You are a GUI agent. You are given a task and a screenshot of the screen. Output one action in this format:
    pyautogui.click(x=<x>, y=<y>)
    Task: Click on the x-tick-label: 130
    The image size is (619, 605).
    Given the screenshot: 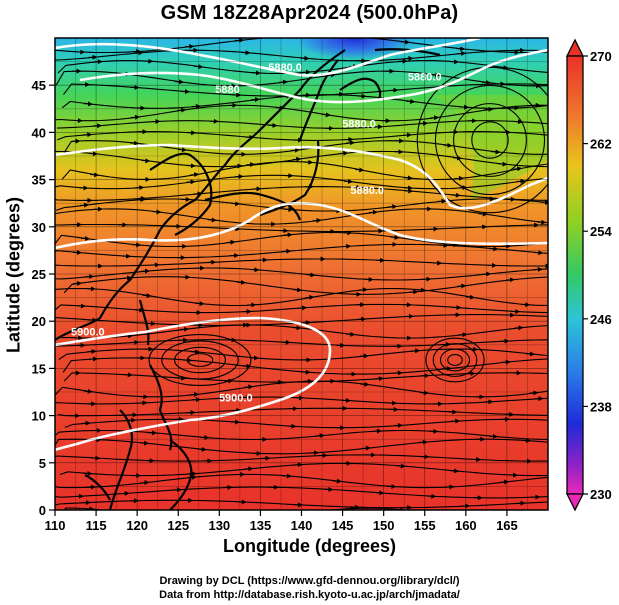 What is the action you would take?
    pyautogui.click(x=219, y=525)
    